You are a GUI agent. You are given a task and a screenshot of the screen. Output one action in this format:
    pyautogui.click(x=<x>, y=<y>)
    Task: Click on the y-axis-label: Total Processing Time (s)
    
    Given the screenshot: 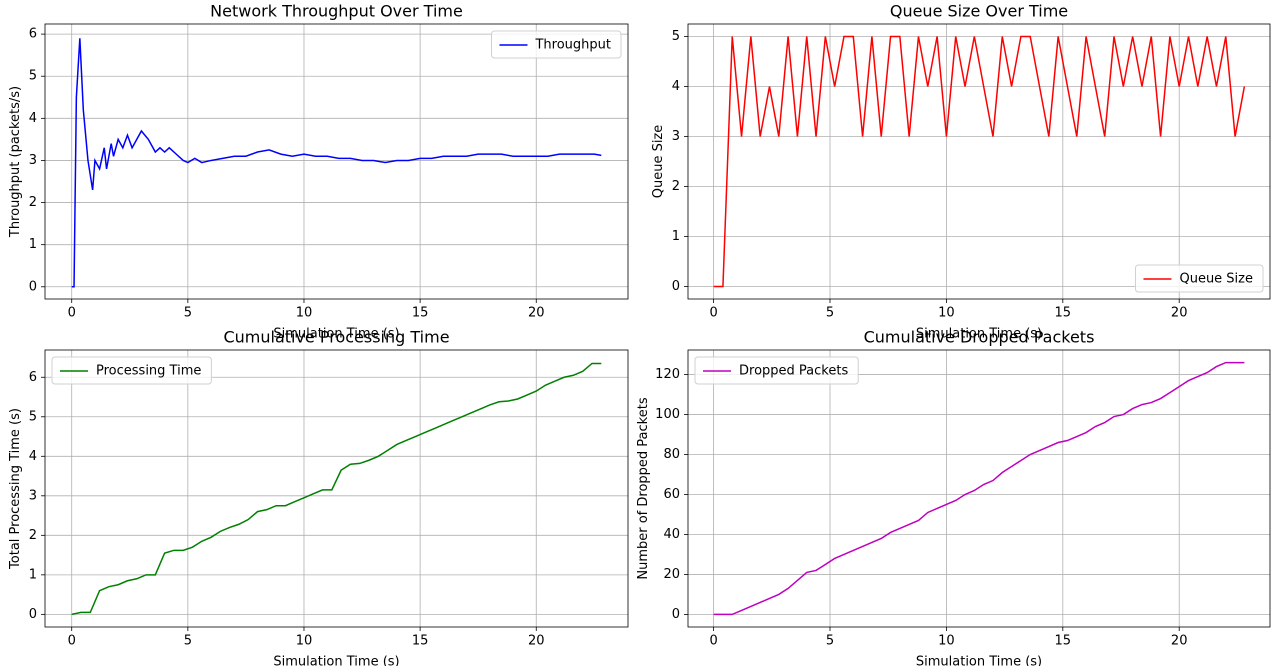 What is the action you would take?
    pyautogui.click(x=15, y=489)
    